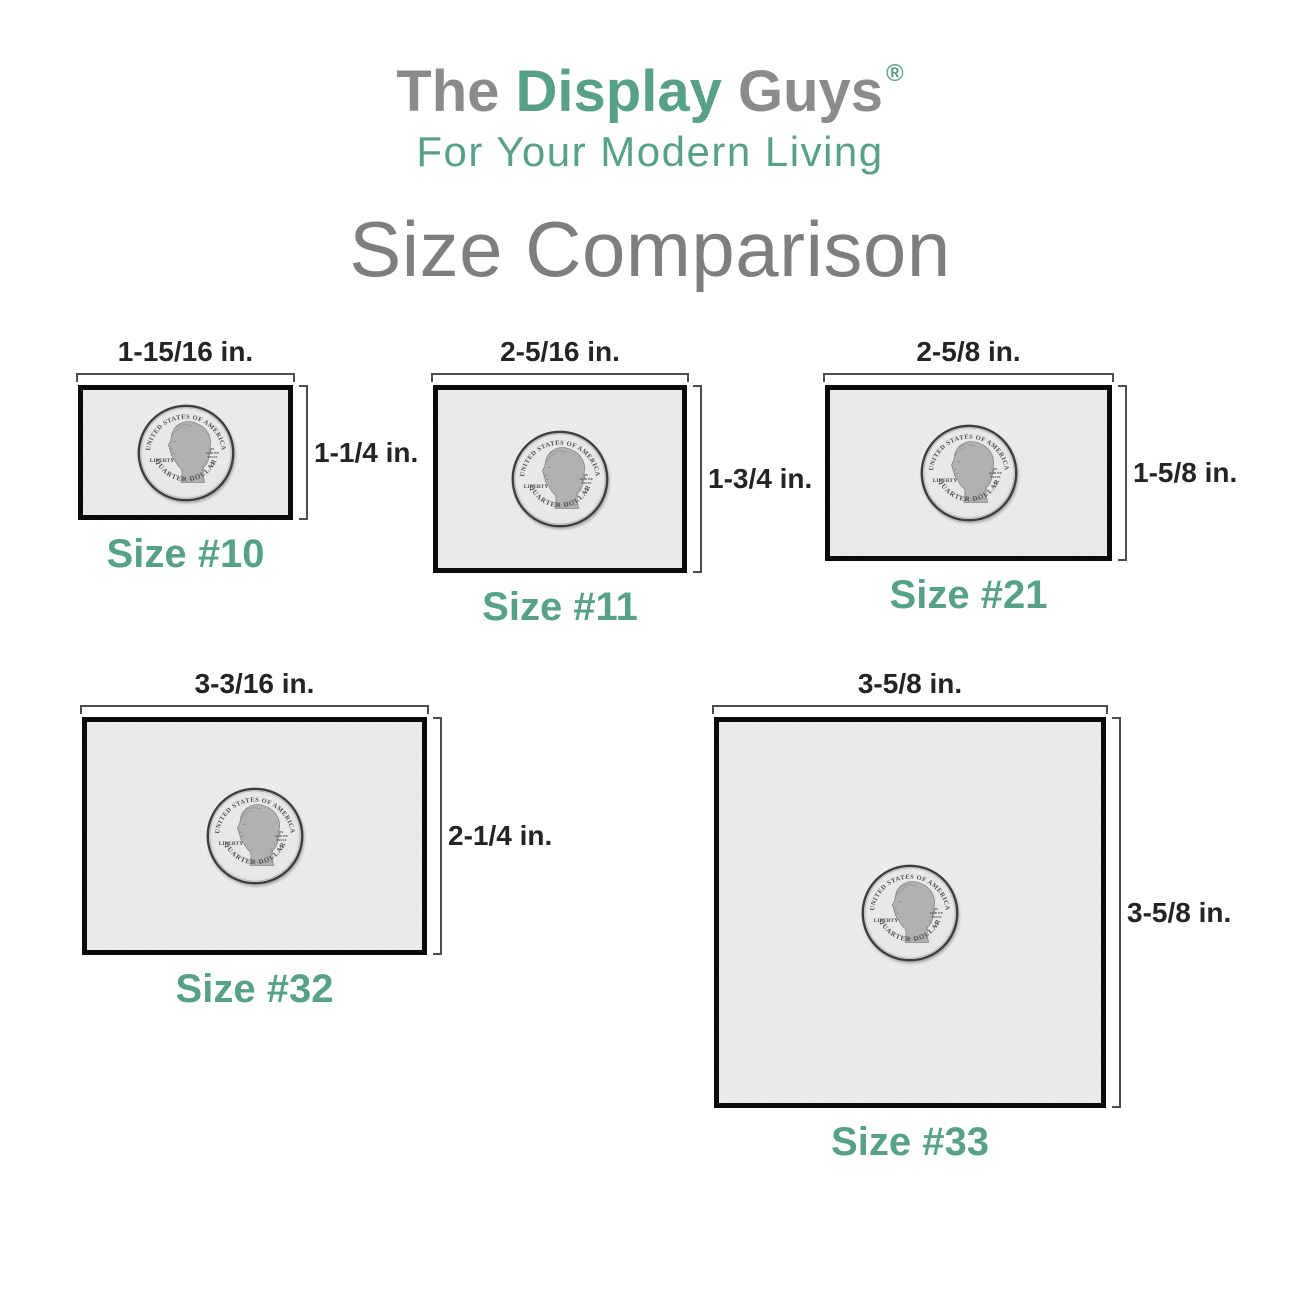 Image resolution: width=1300 pixels, height=1300 pixels. I want to click on brand-logo: The Display Guys ®, so click(650, 91).